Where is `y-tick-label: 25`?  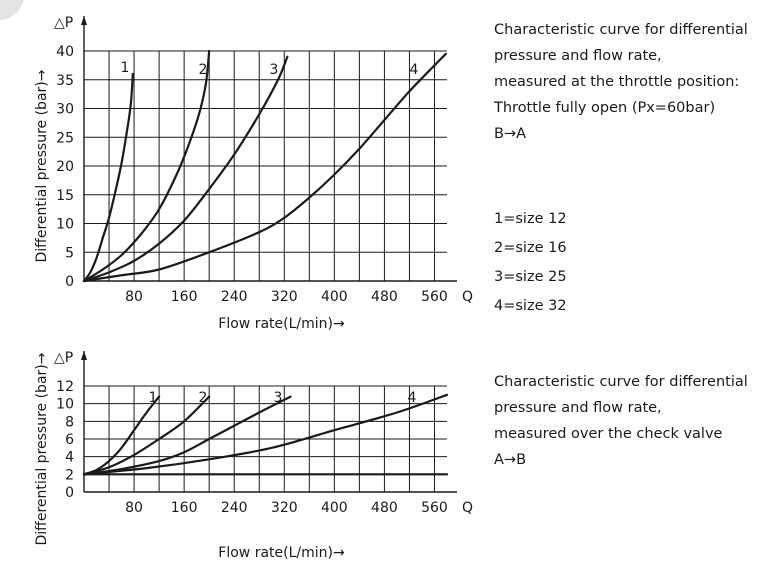
y-tick-label: 25 is located at coordinates (65, 138).